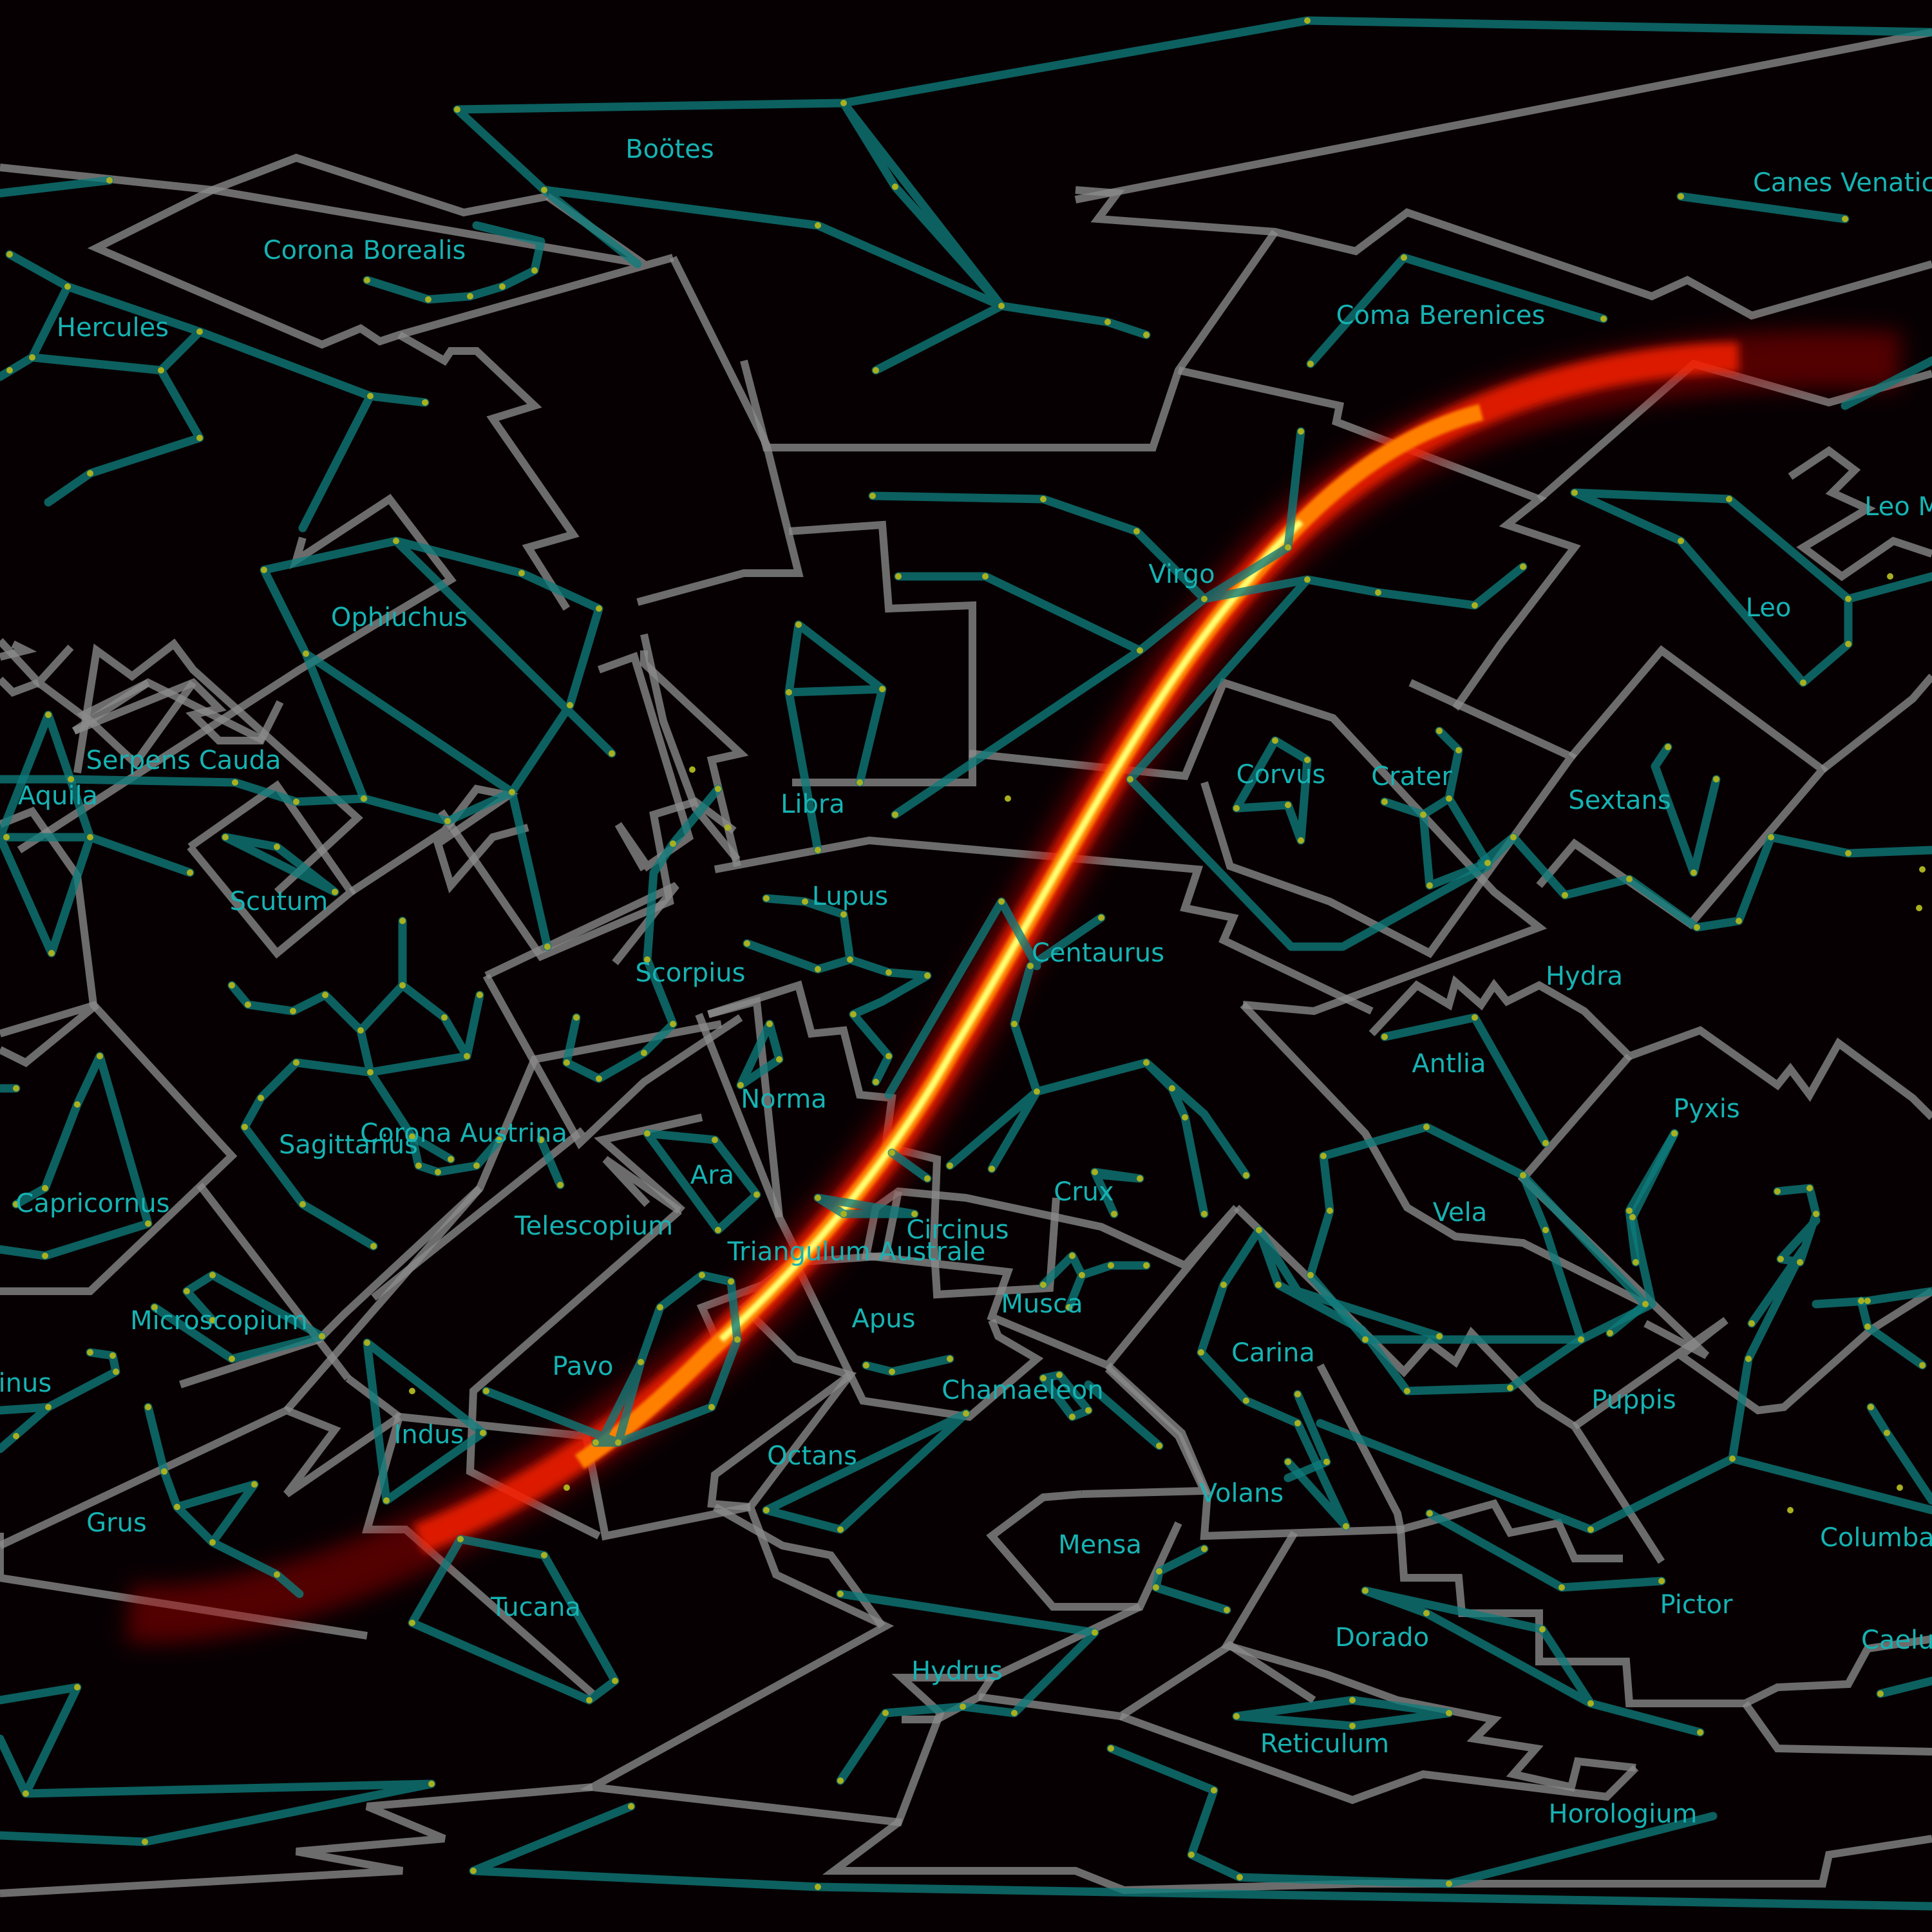  I want to click on label-centaurus: Centaurus, so click(1098, 953).